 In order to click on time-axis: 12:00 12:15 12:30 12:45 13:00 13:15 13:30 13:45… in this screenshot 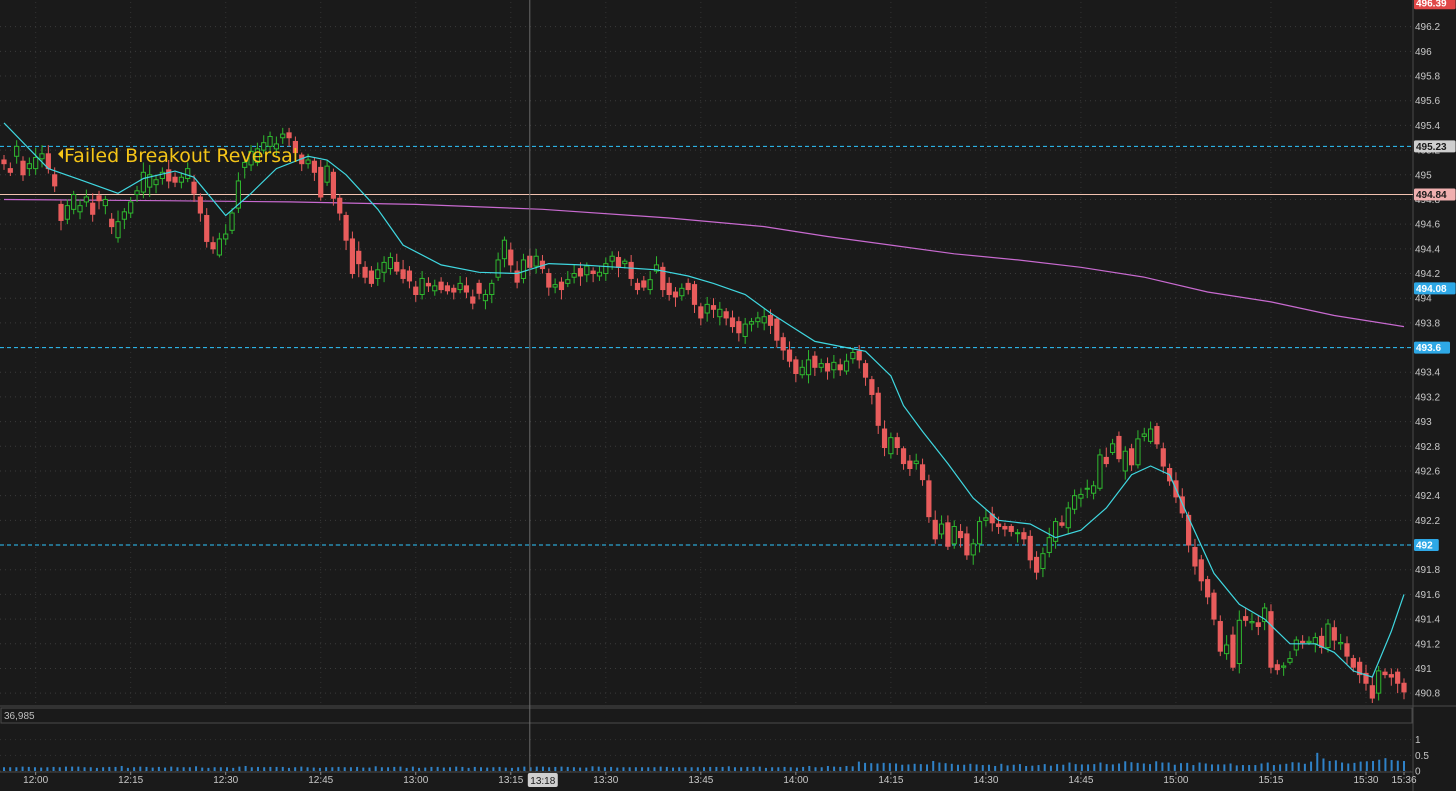, I will do `click(708, 779)`.